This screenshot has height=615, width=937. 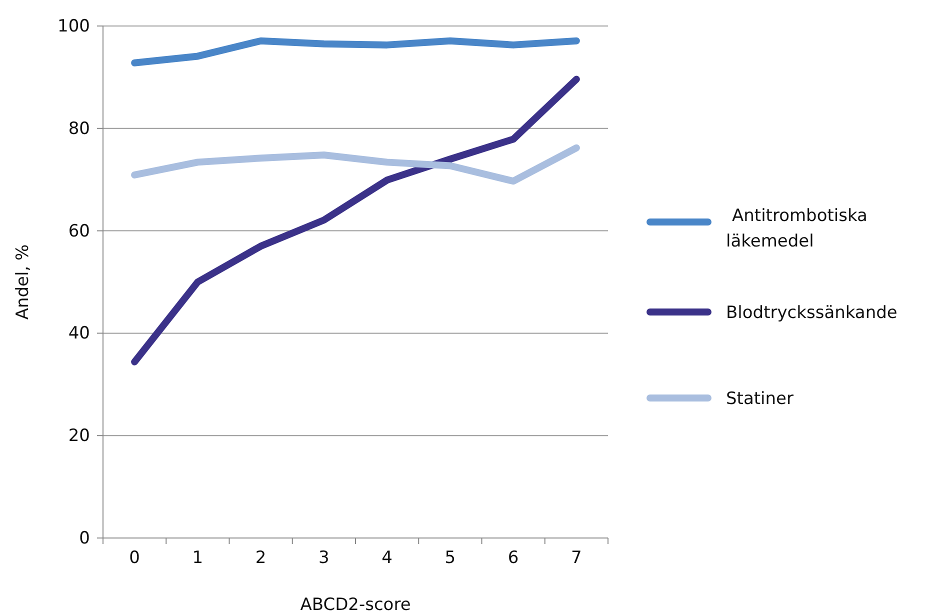 I want to click on x-tick-label: 0, so click(x=134, y=558).